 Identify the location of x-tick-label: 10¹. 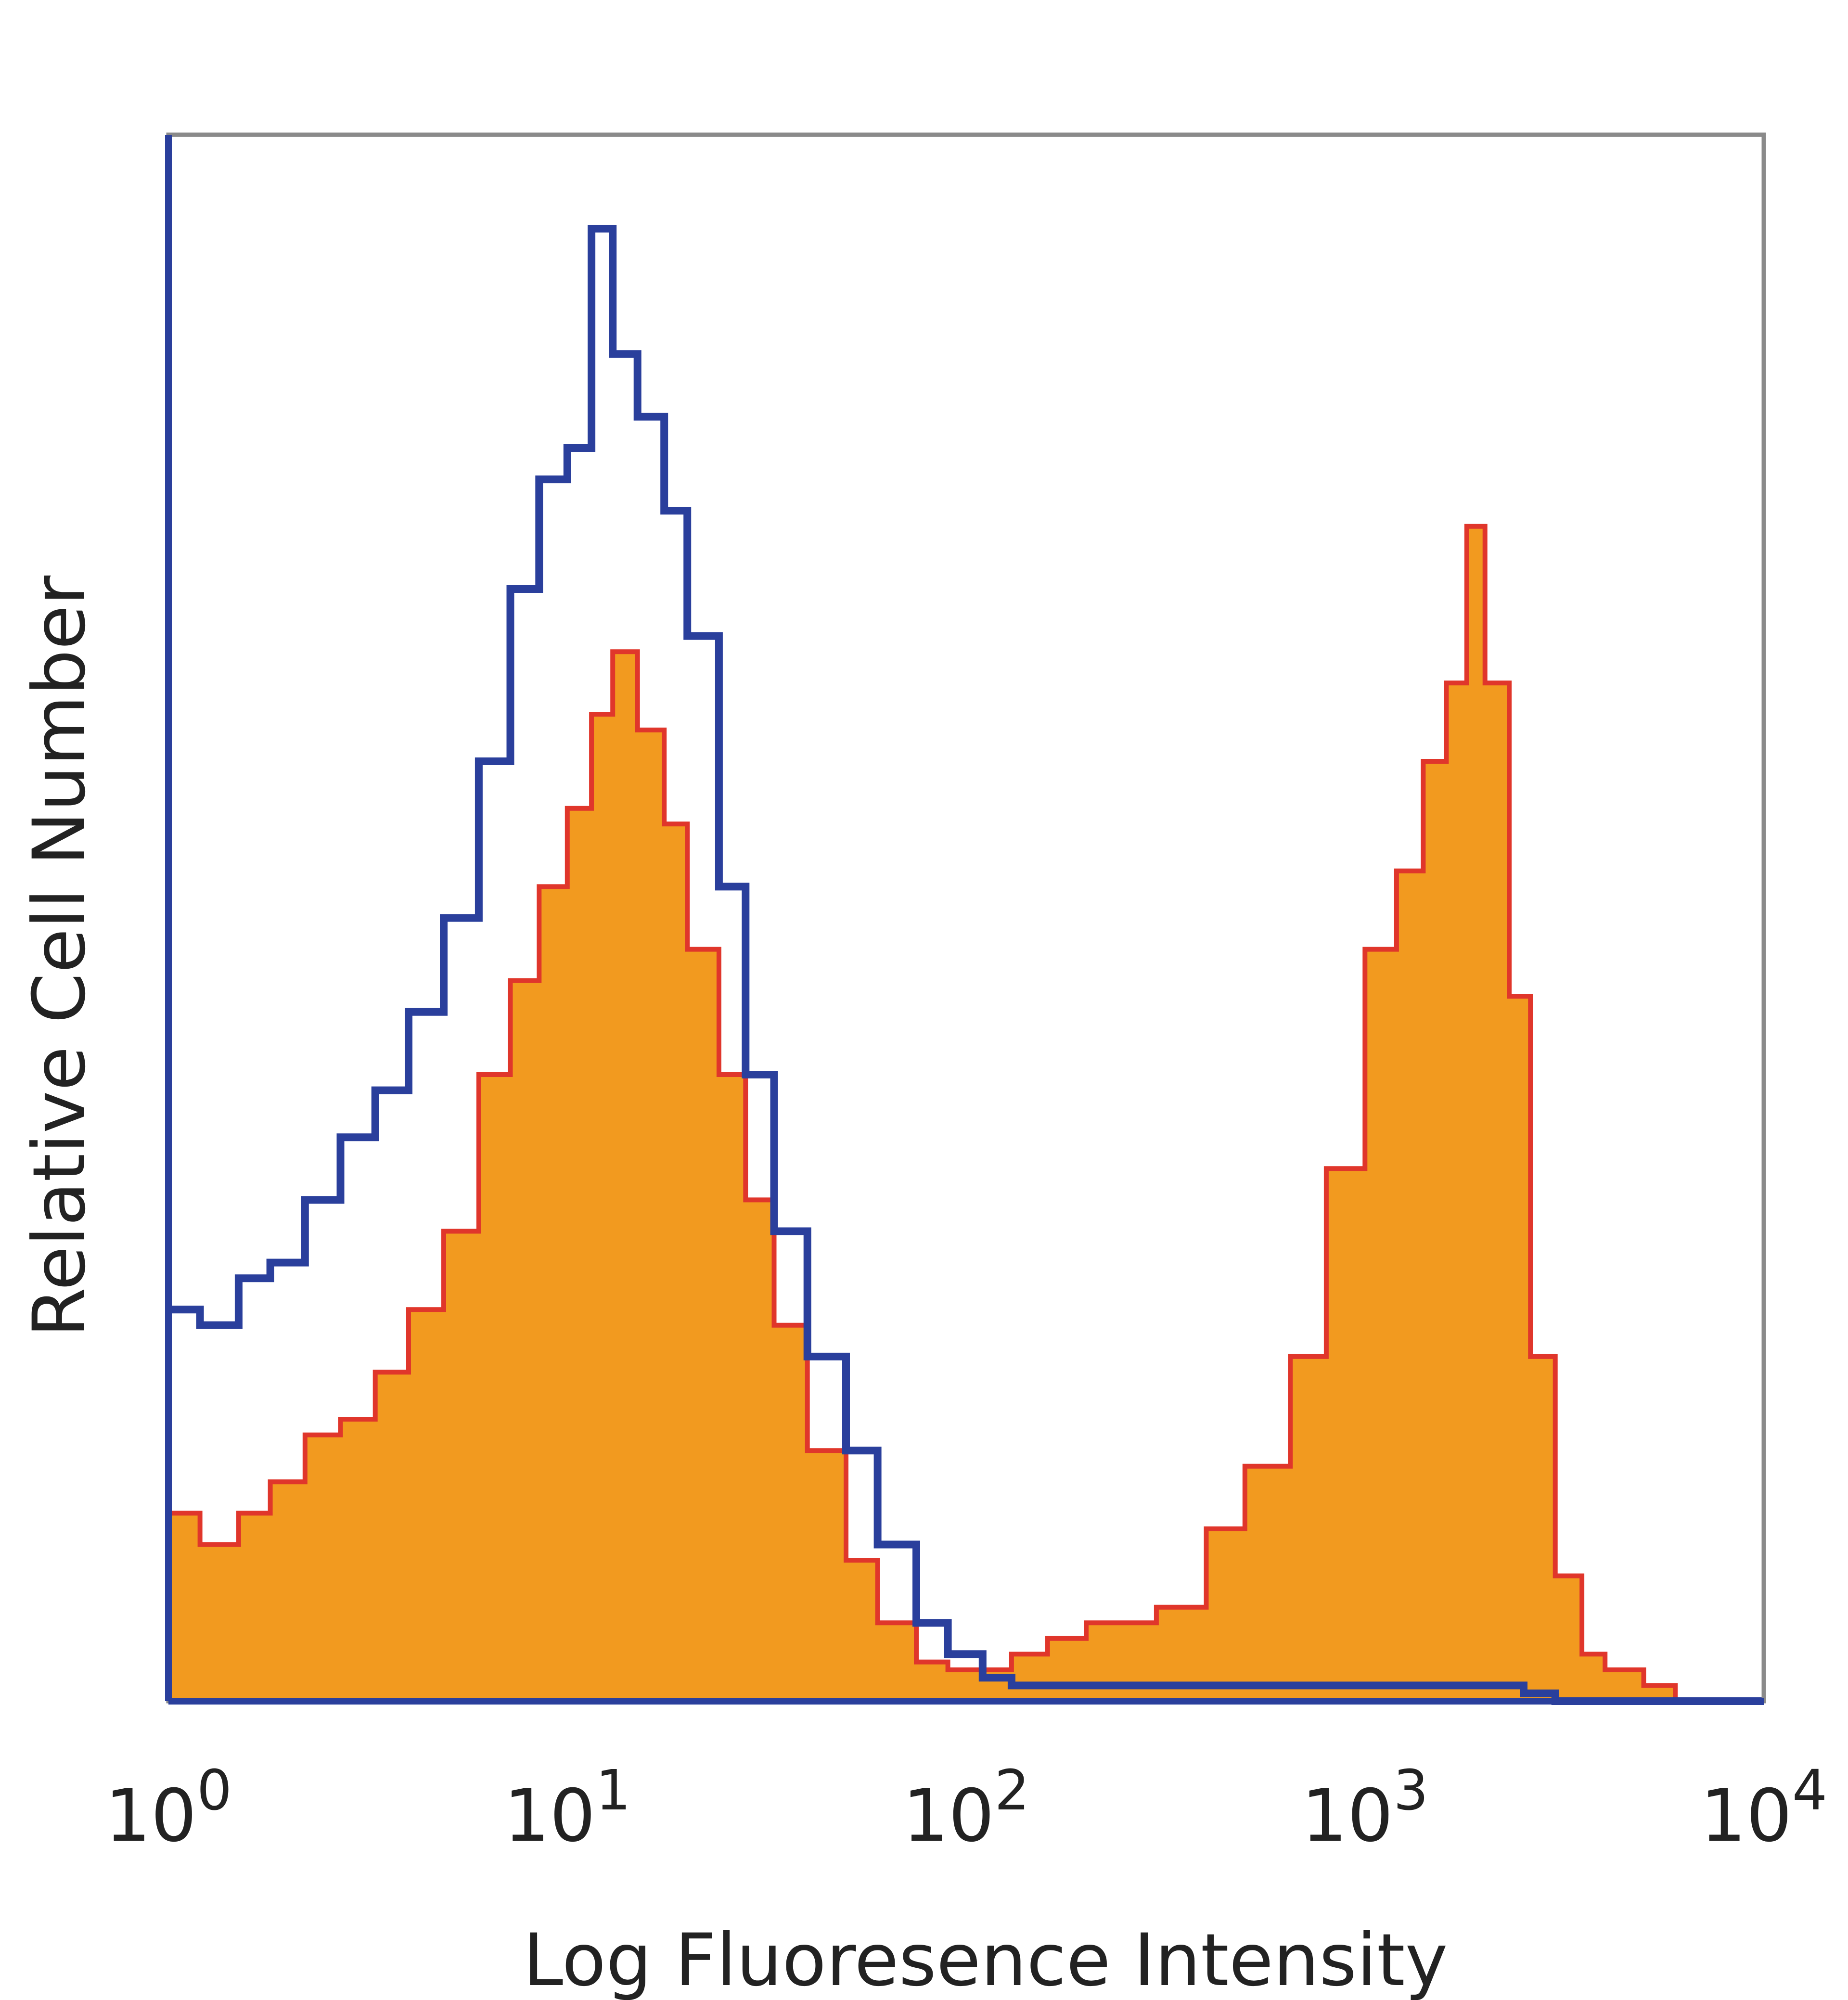
(567, 1808).